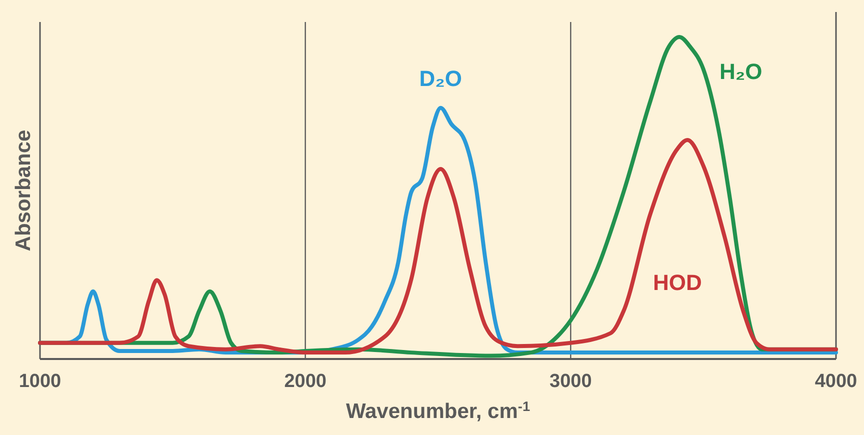  I want to click on y-axis-title: Absorbance, so click(23, 191).